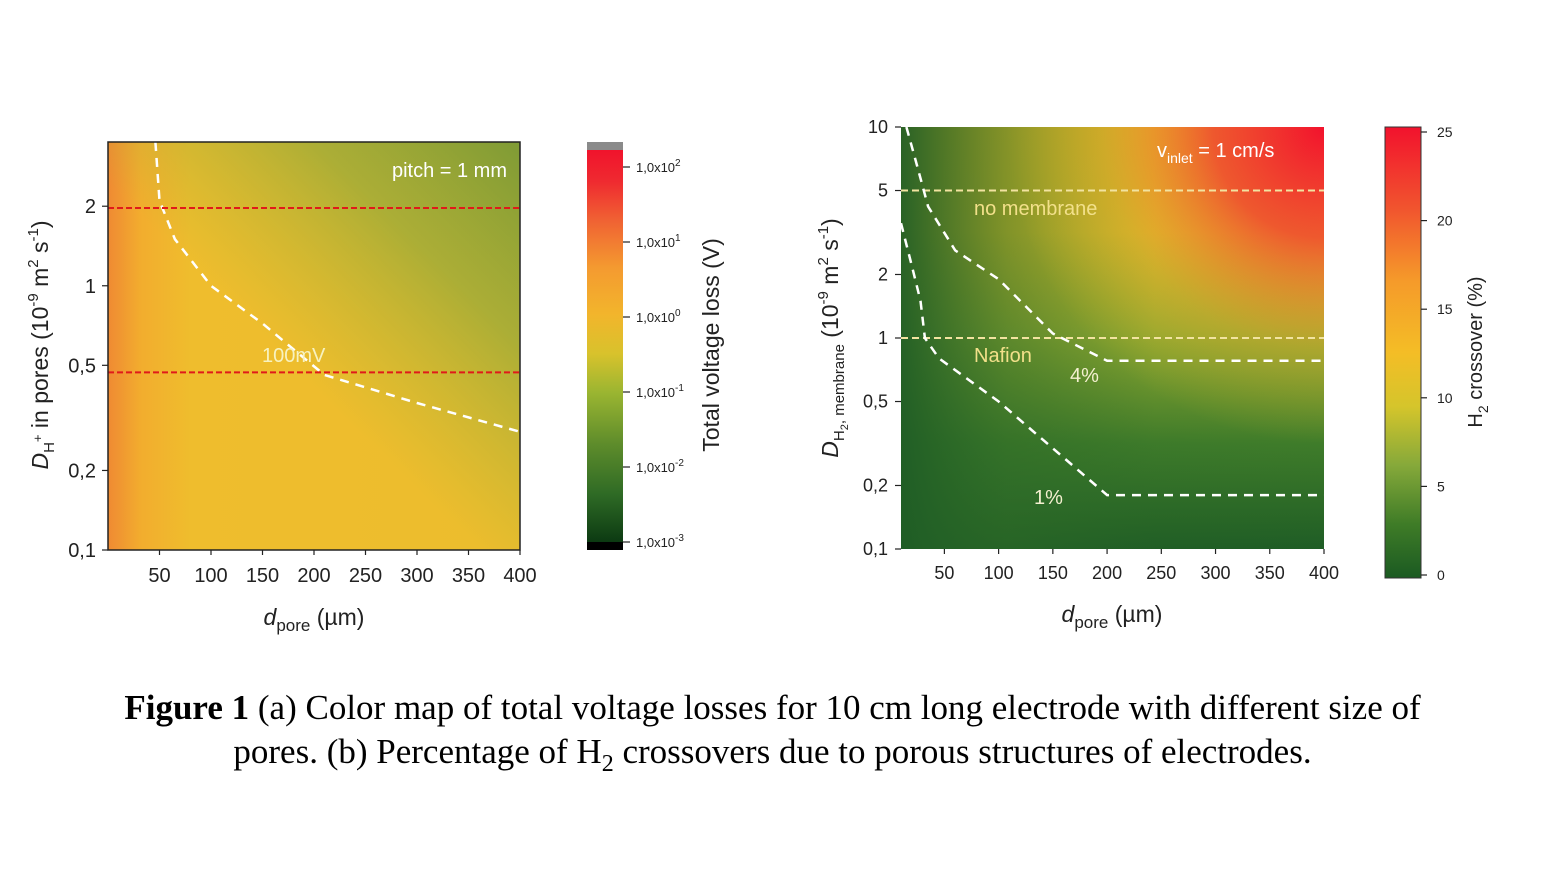 The image size is (1545, 871). I want to click on nafion-label: Nafion, so click(1003, 356).